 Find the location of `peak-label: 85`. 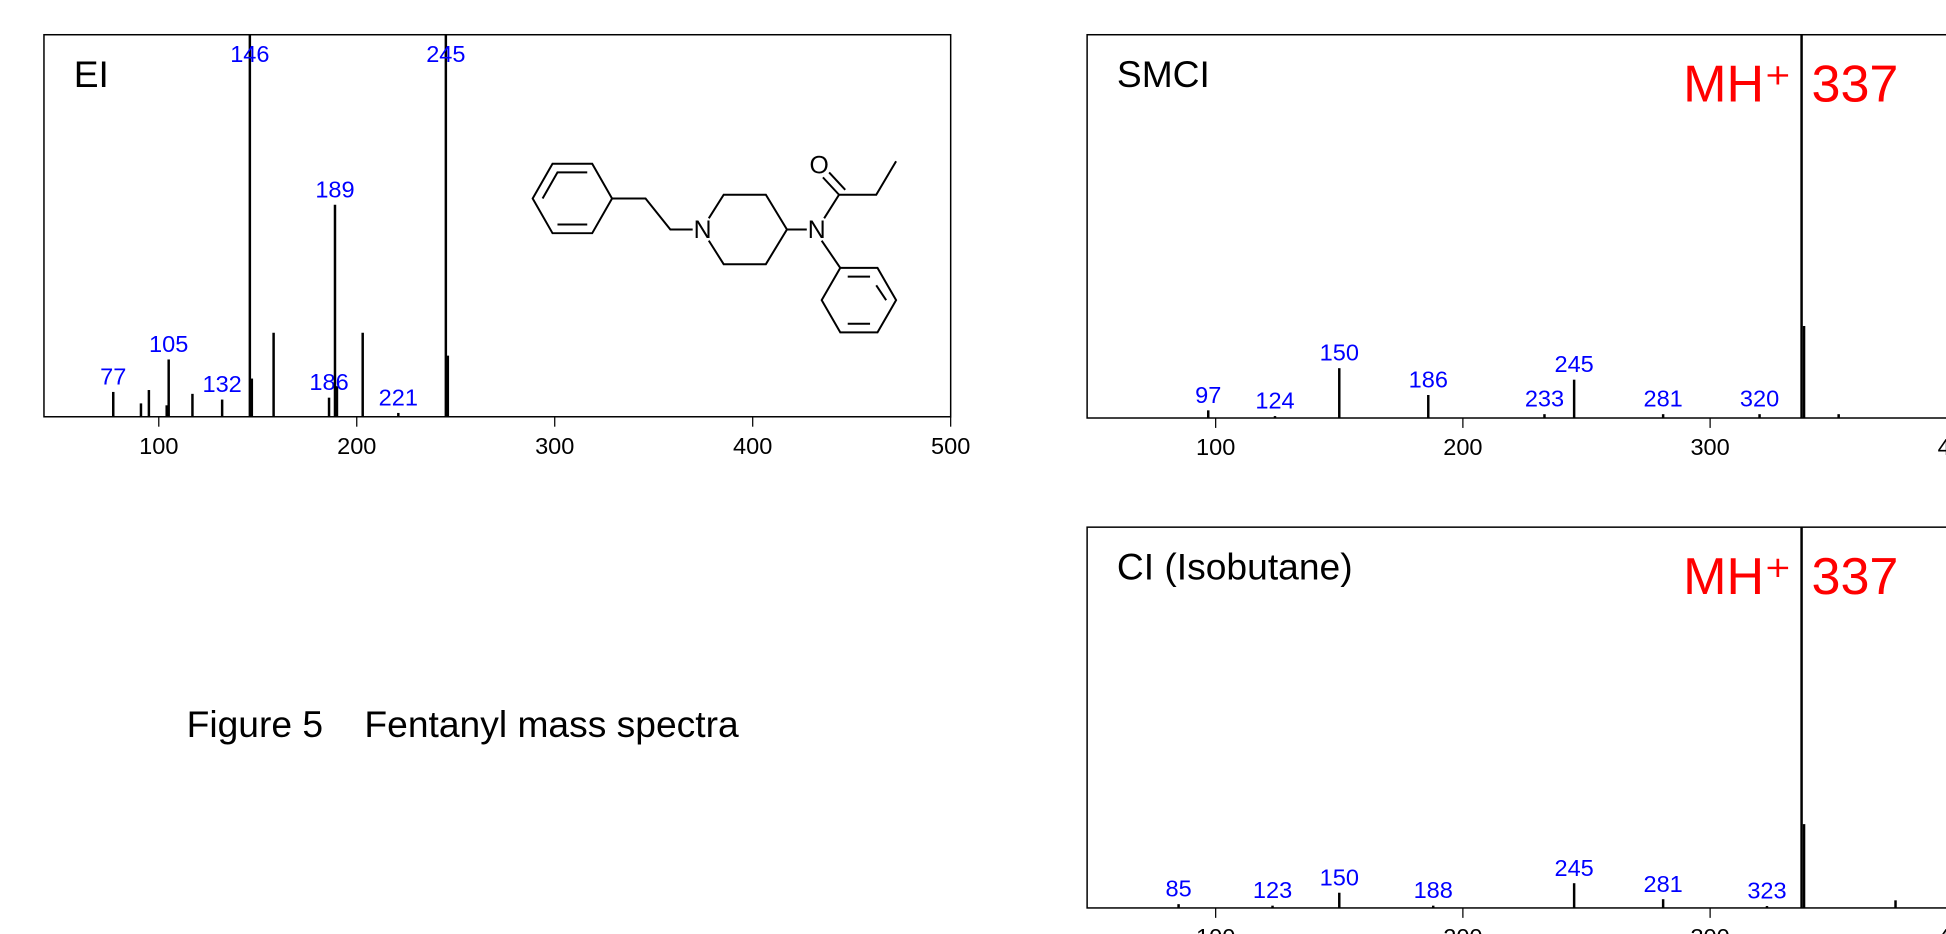

peak-label: 85 is located at coordinates (1178, 889).